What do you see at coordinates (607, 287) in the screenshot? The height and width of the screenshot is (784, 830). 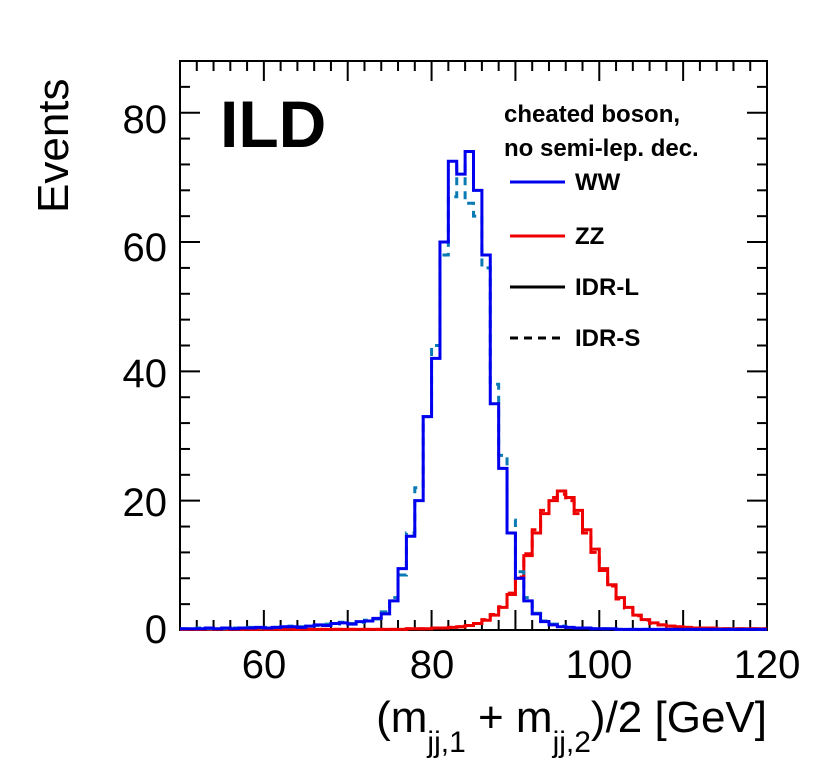 I see `legend-label-idr-l: IDR-L` at bounding box center [607, 287].